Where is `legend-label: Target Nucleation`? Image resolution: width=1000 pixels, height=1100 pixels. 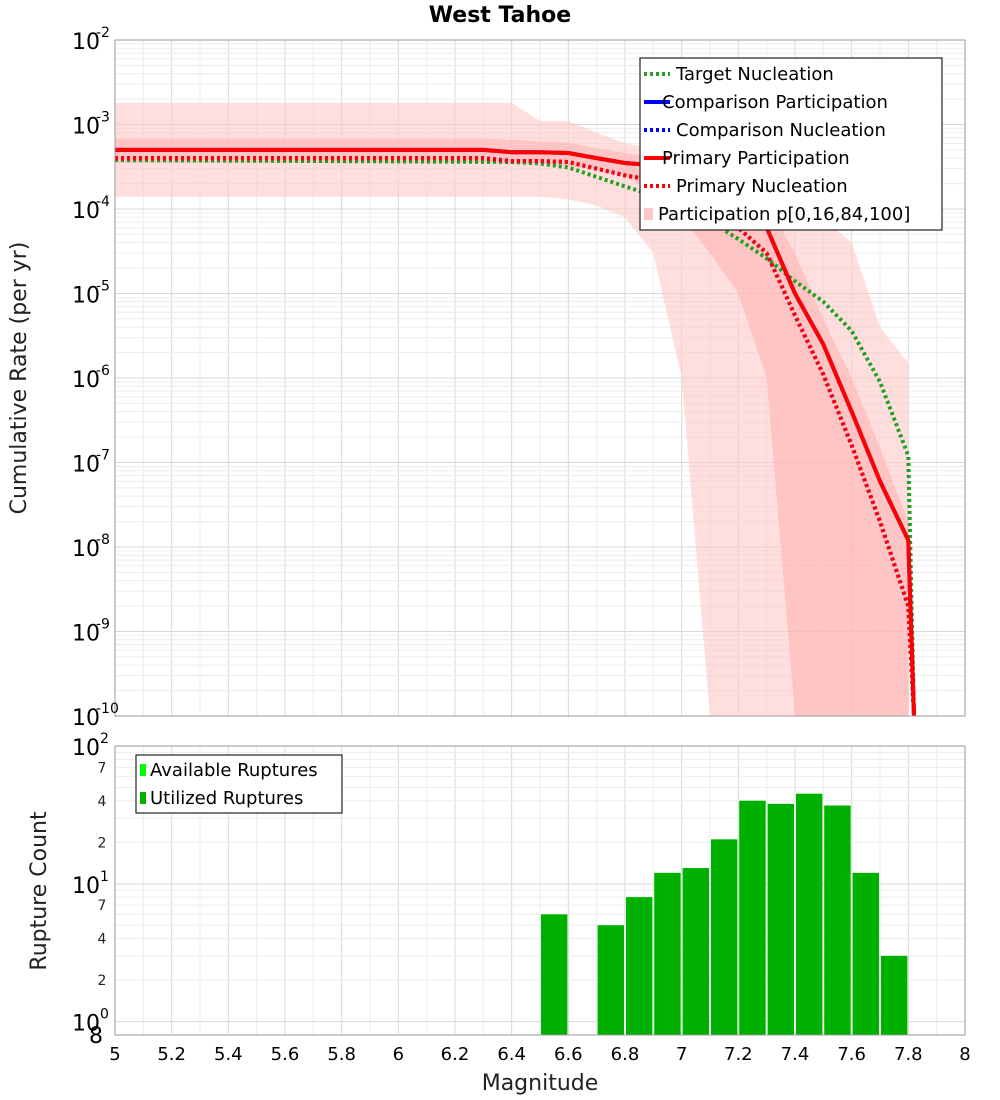 legend-label: Target Nucleation is located at coordinates (754, 74).